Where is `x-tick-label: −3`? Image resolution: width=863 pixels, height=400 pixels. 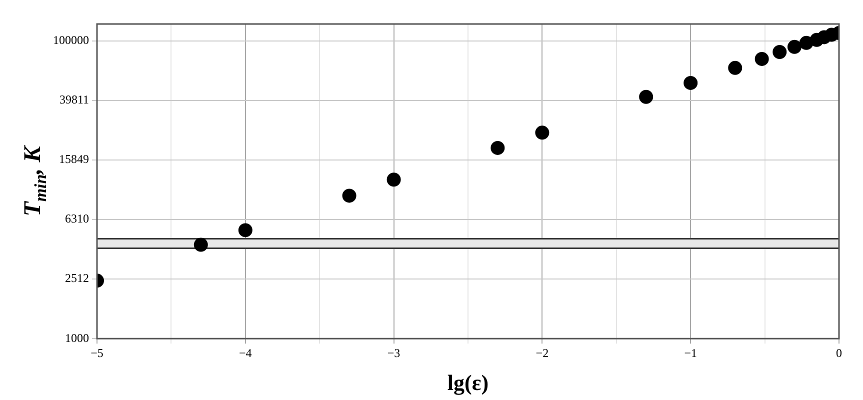 x-tick-label: −3 is located at coordinates (393, 353).